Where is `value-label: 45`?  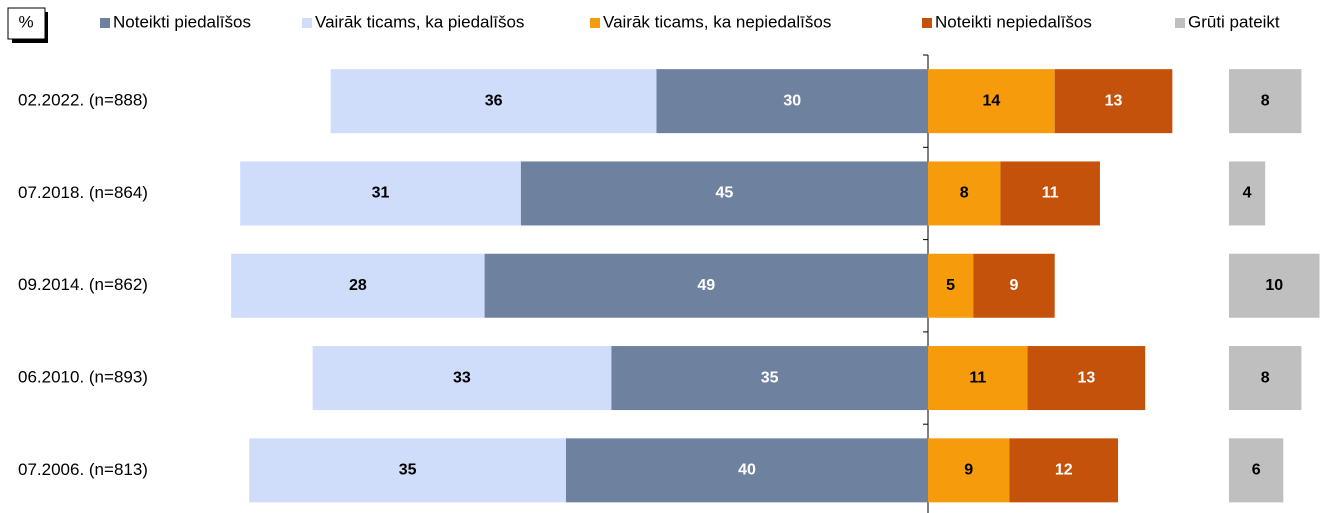 value-label: 45 is located at coordinates (724, 193).